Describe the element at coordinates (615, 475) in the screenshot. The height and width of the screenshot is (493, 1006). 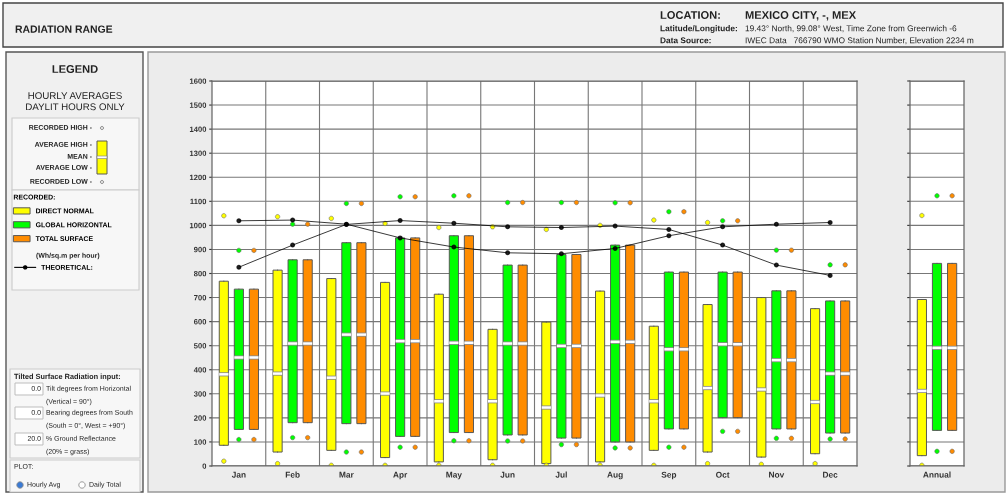
I see `x-tick-label: Aug` at that location.